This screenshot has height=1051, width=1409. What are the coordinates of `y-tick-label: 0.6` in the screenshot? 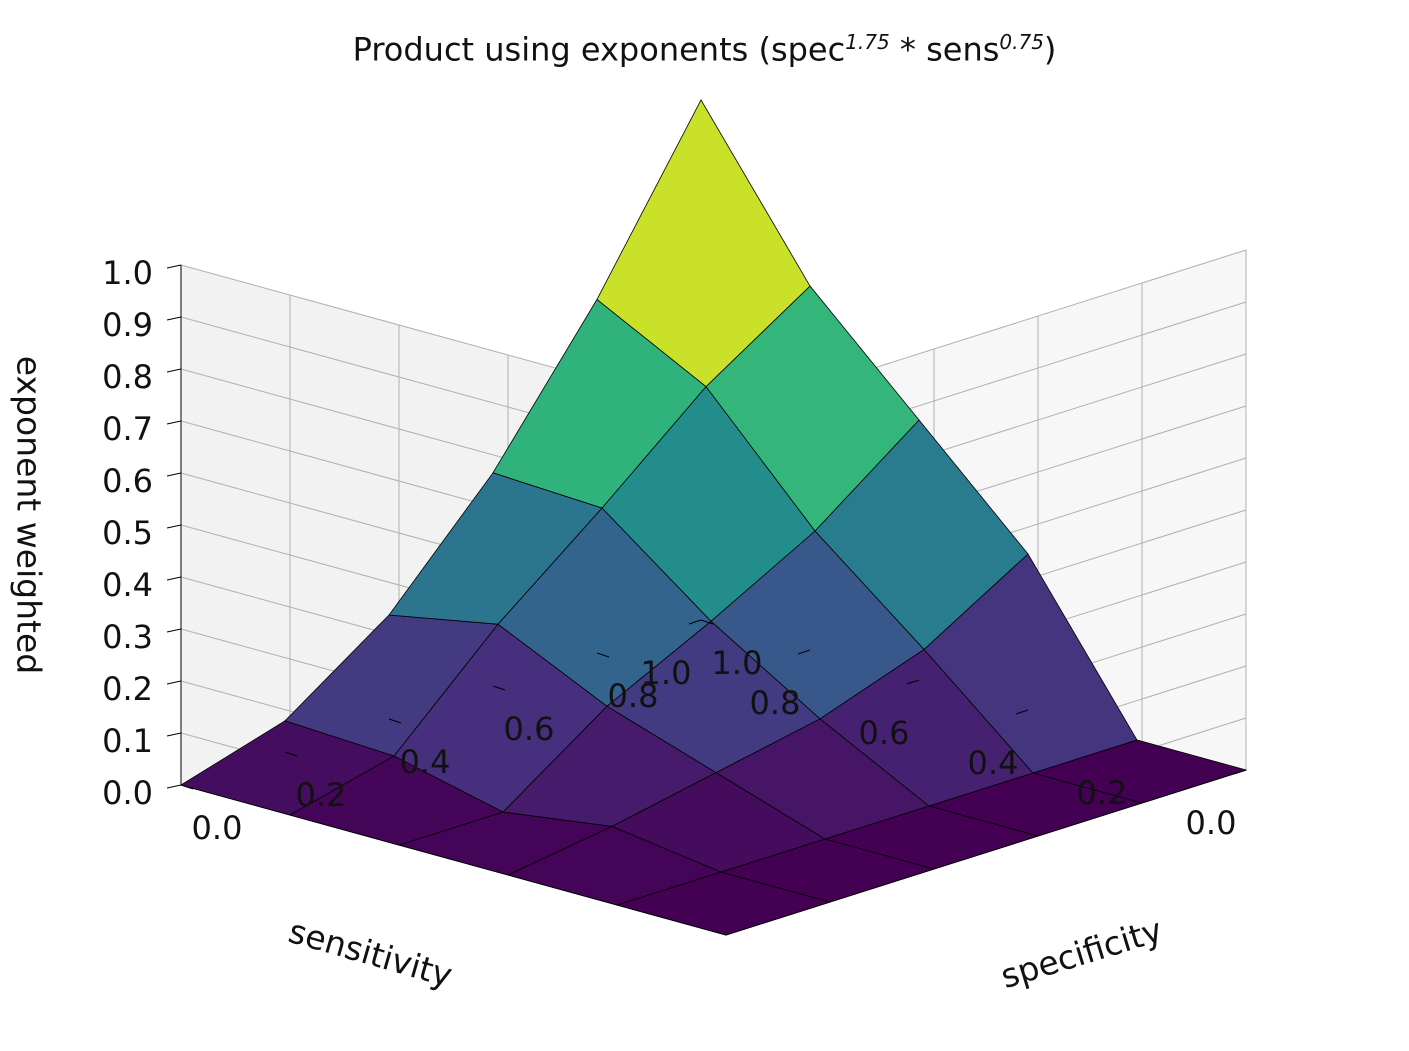 It's located at (884, 733).